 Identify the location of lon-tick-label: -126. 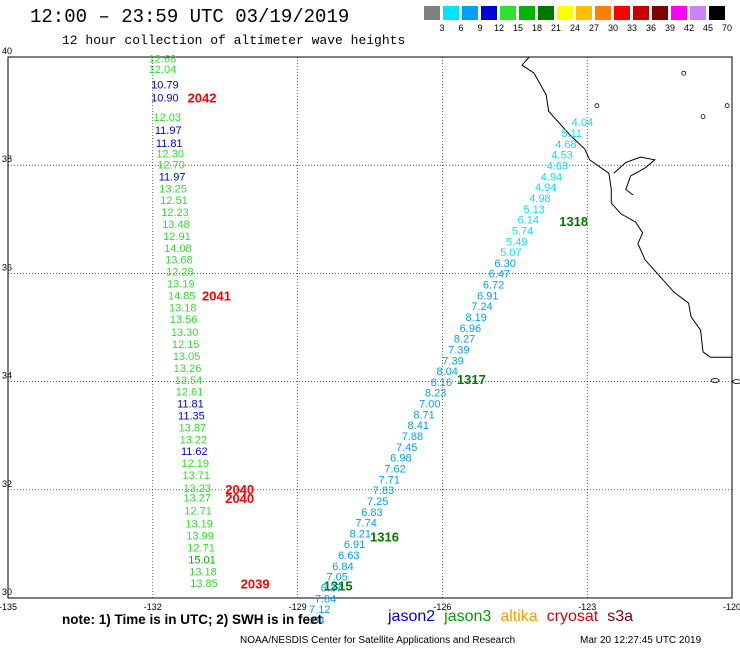
(442, 607).